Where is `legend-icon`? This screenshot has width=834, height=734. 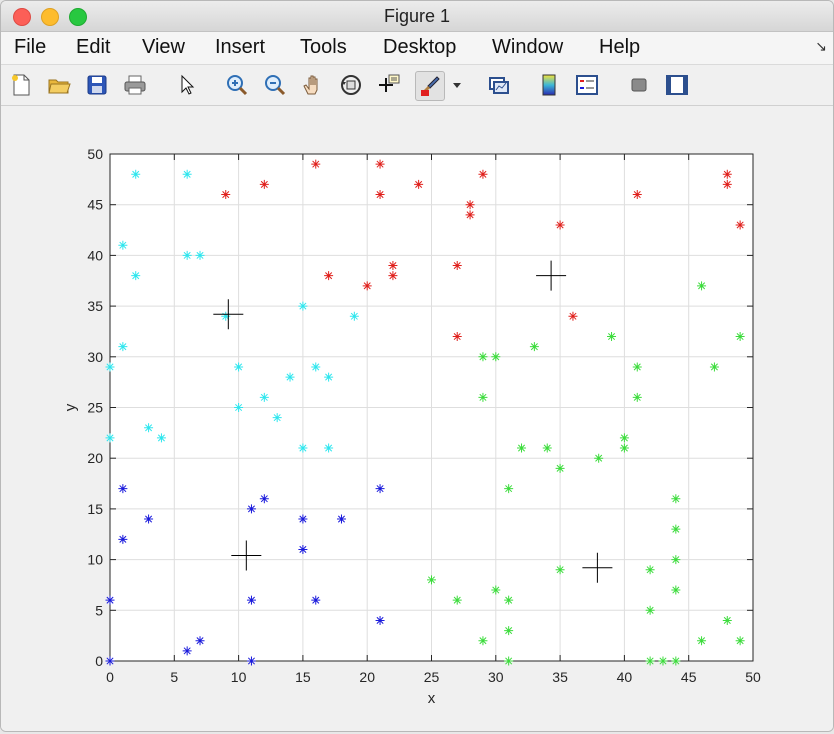
legend-icon is located at coordinates (587, 85).